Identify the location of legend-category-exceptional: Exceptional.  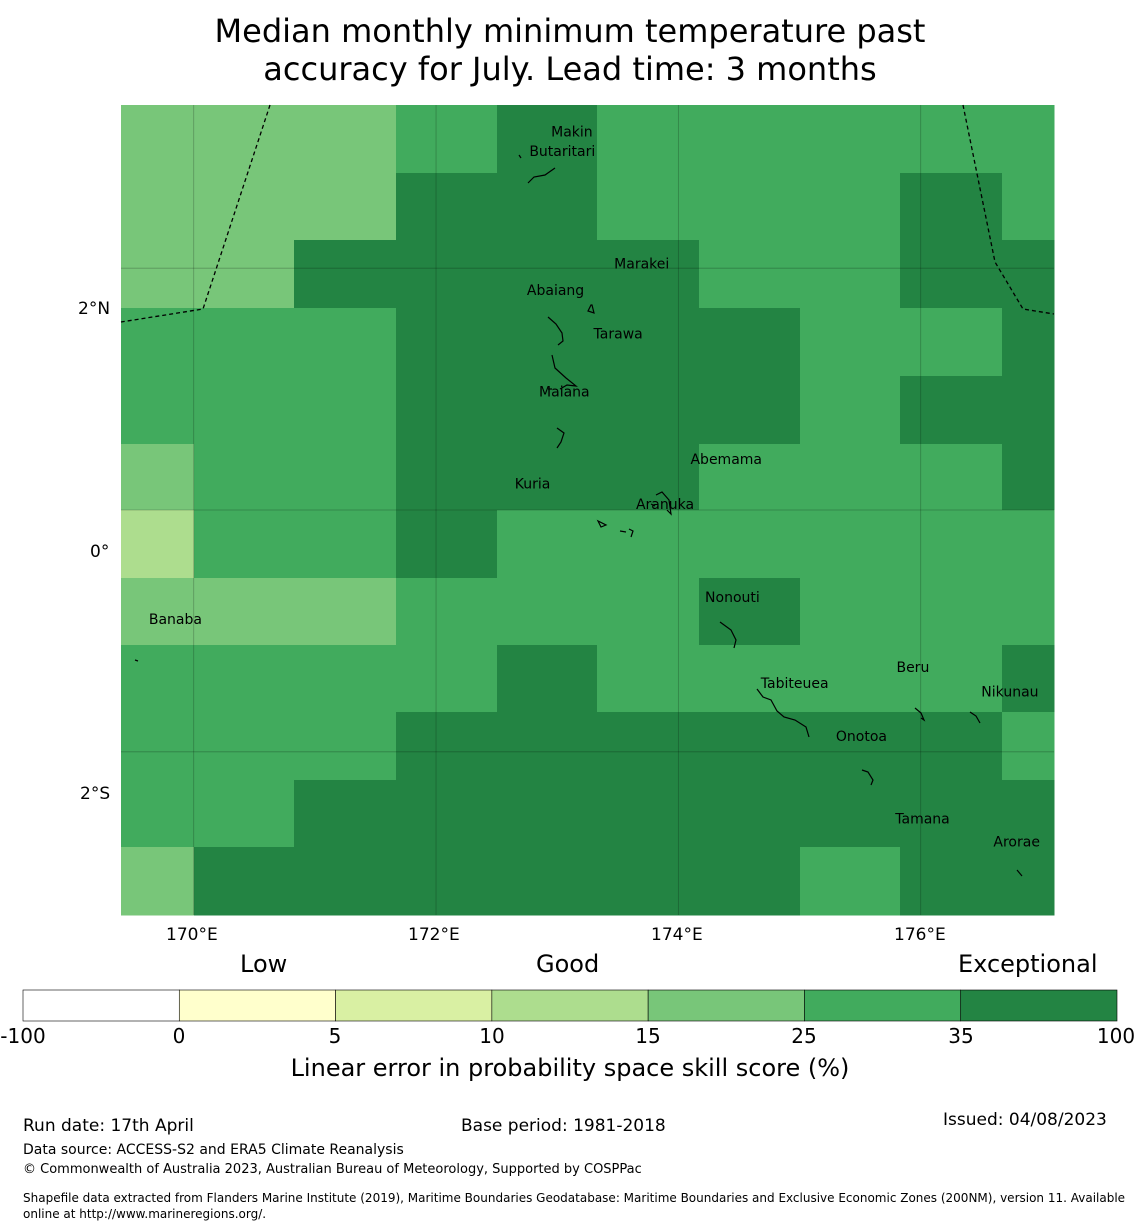
(1028, 964).